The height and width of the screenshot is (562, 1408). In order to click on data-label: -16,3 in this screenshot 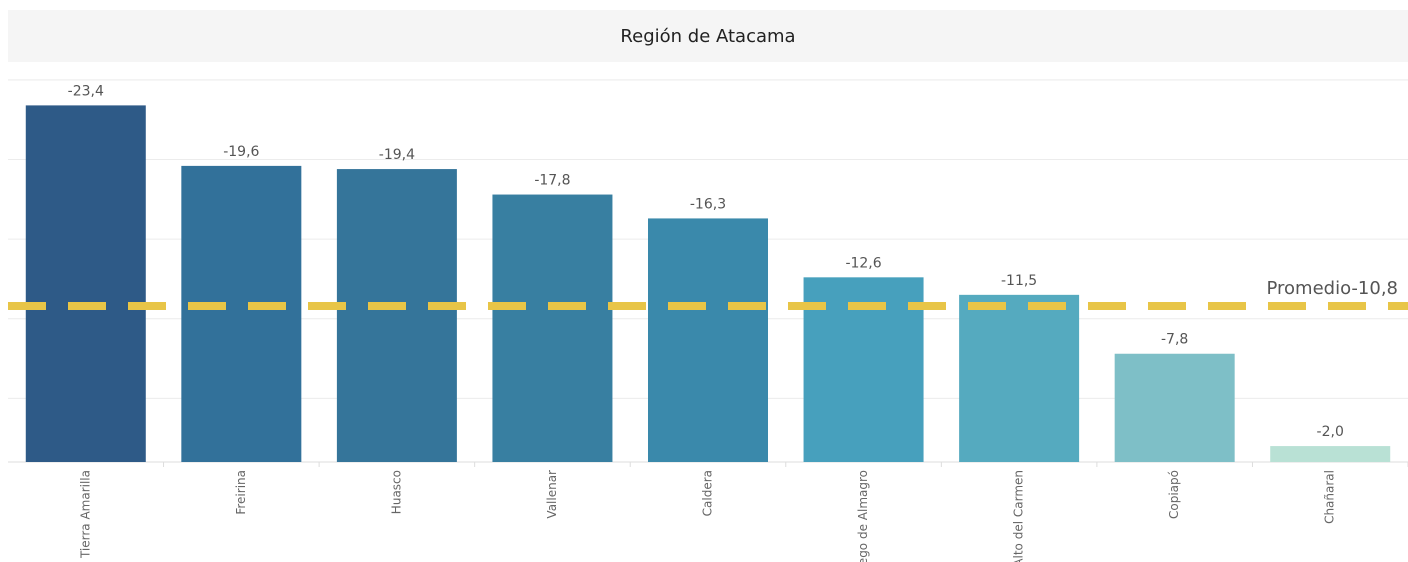, I will do `click(708, 204)`.